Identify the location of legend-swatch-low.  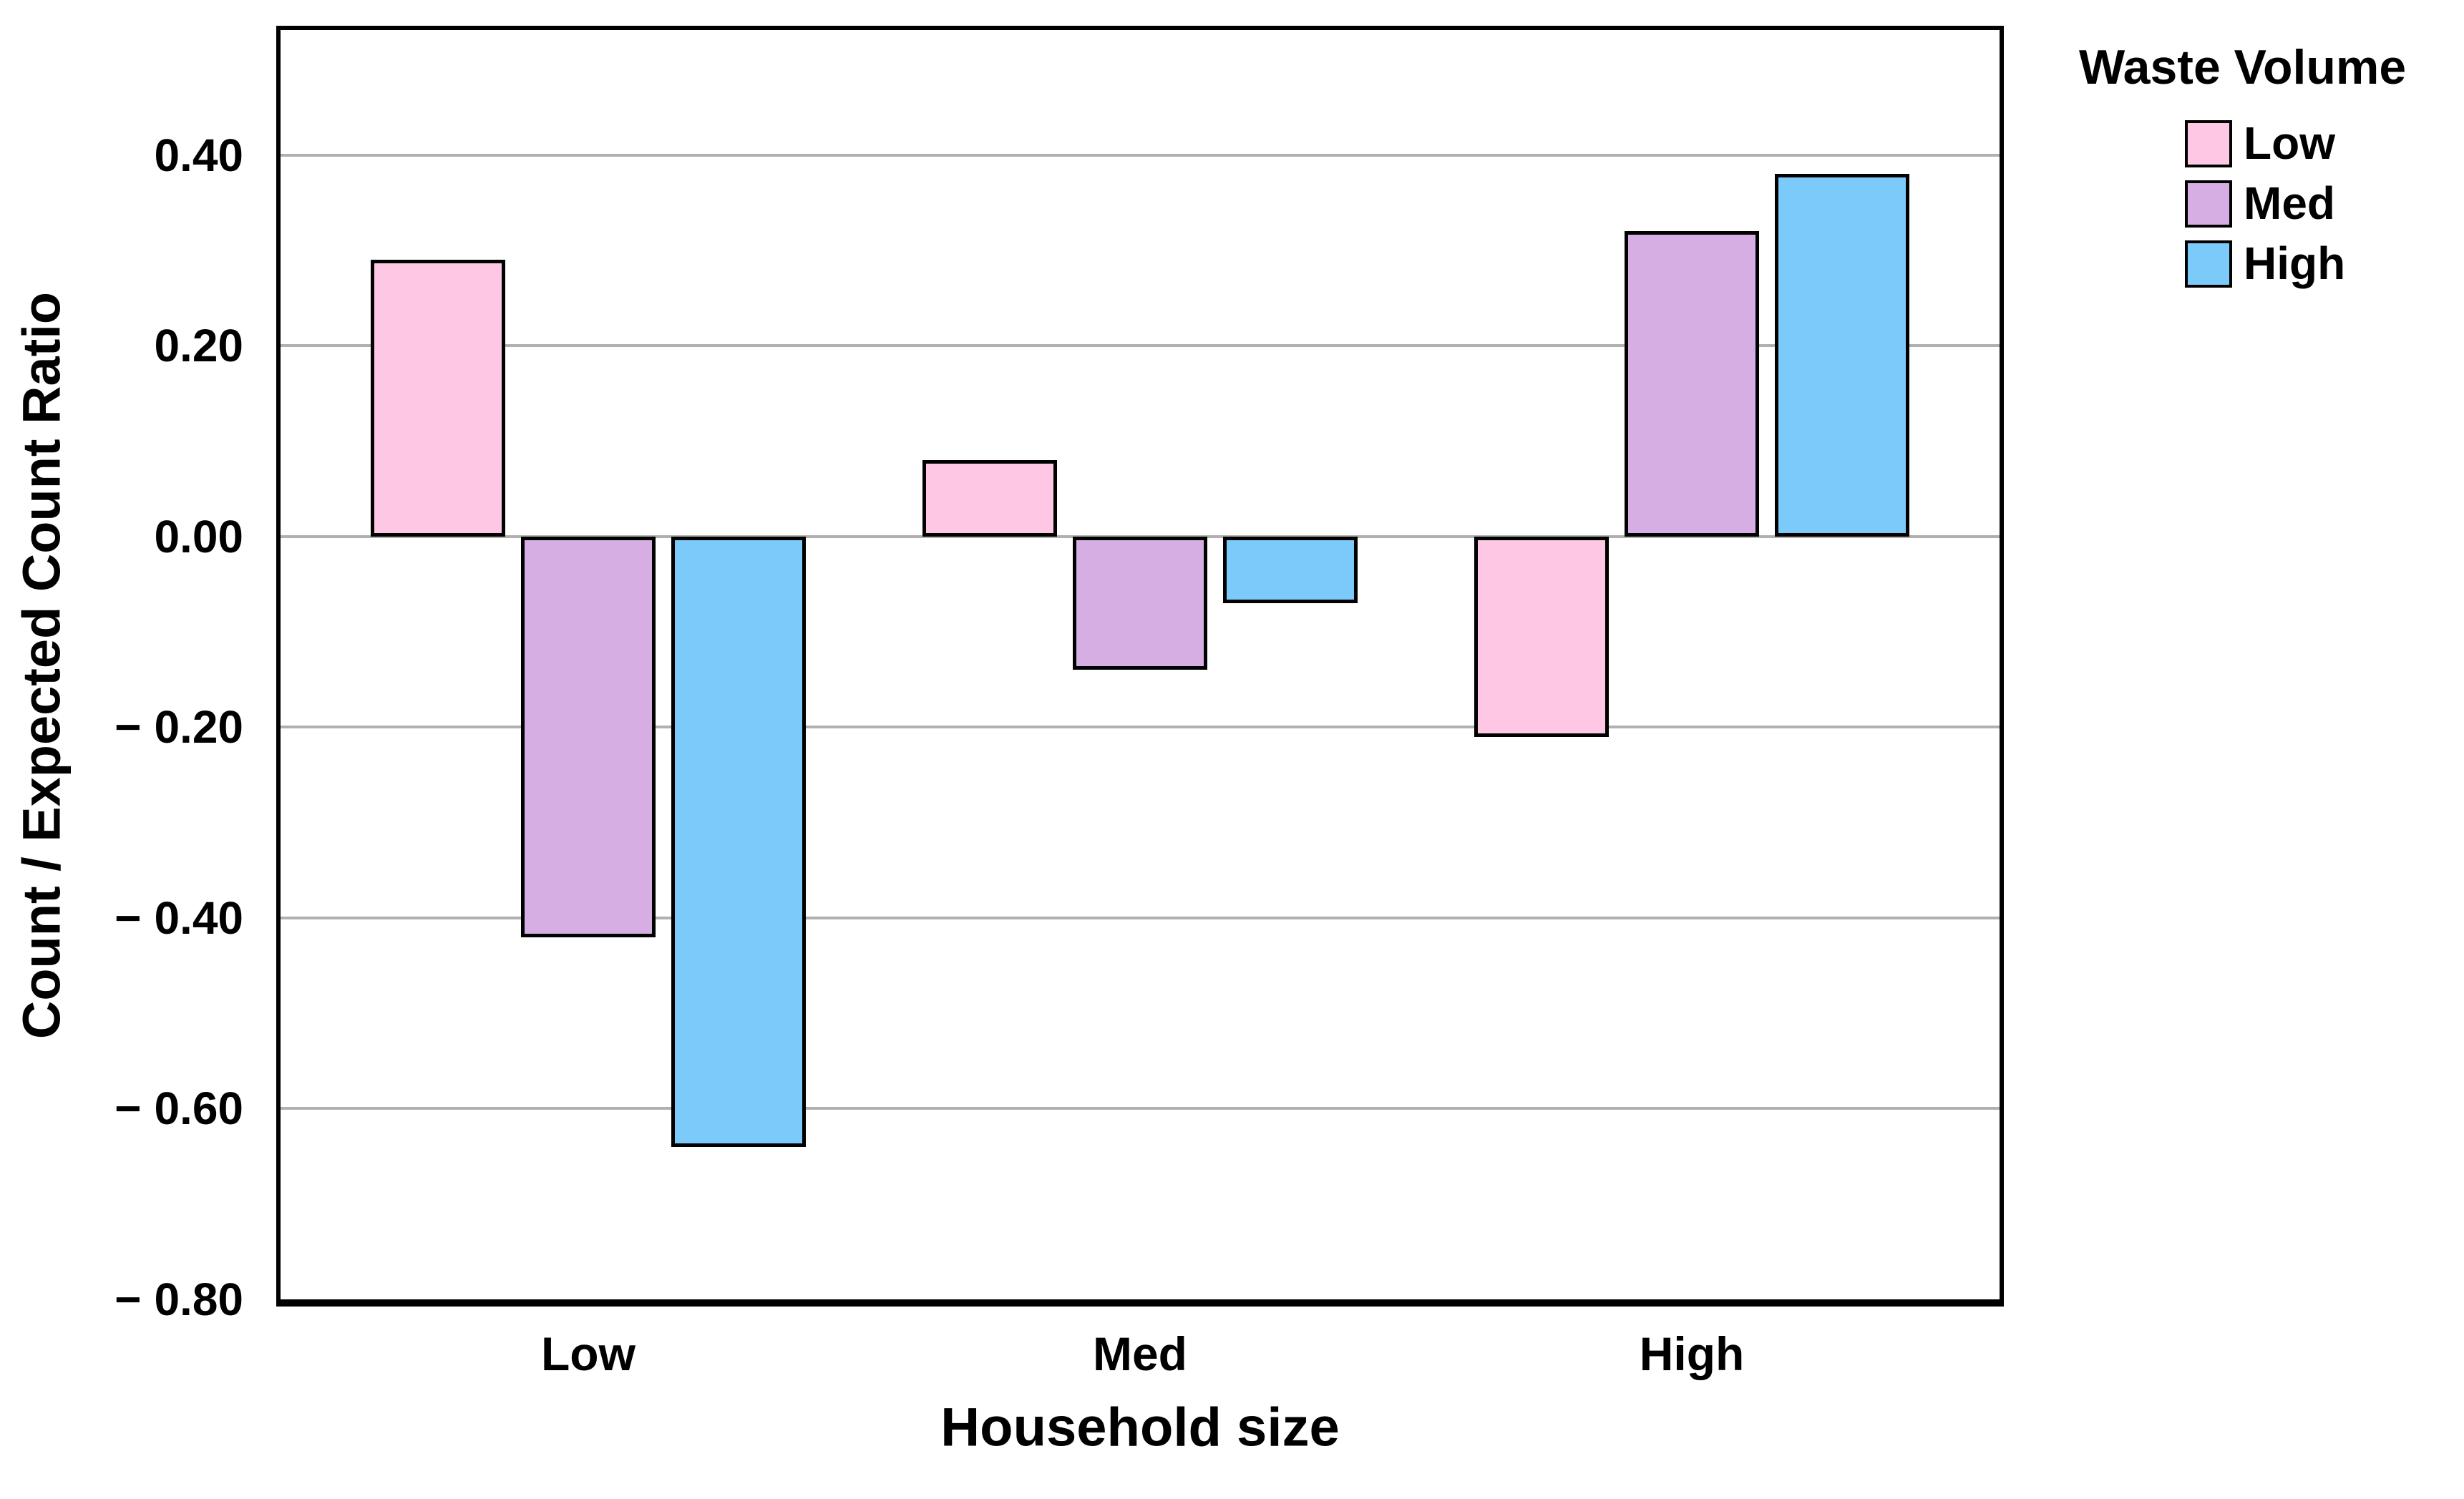
(2208, 143).